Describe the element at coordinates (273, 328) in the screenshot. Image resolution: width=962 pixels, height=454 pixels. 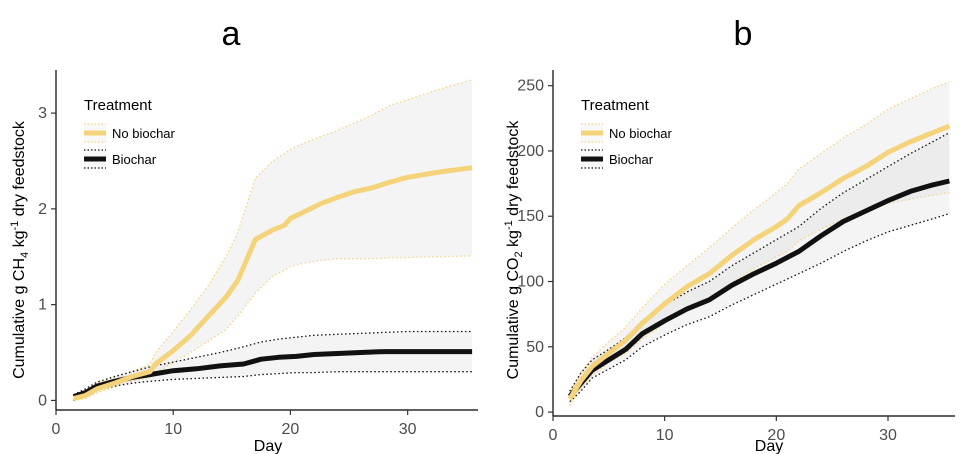
I see `no-biochar-lower-bound-a` at that location.